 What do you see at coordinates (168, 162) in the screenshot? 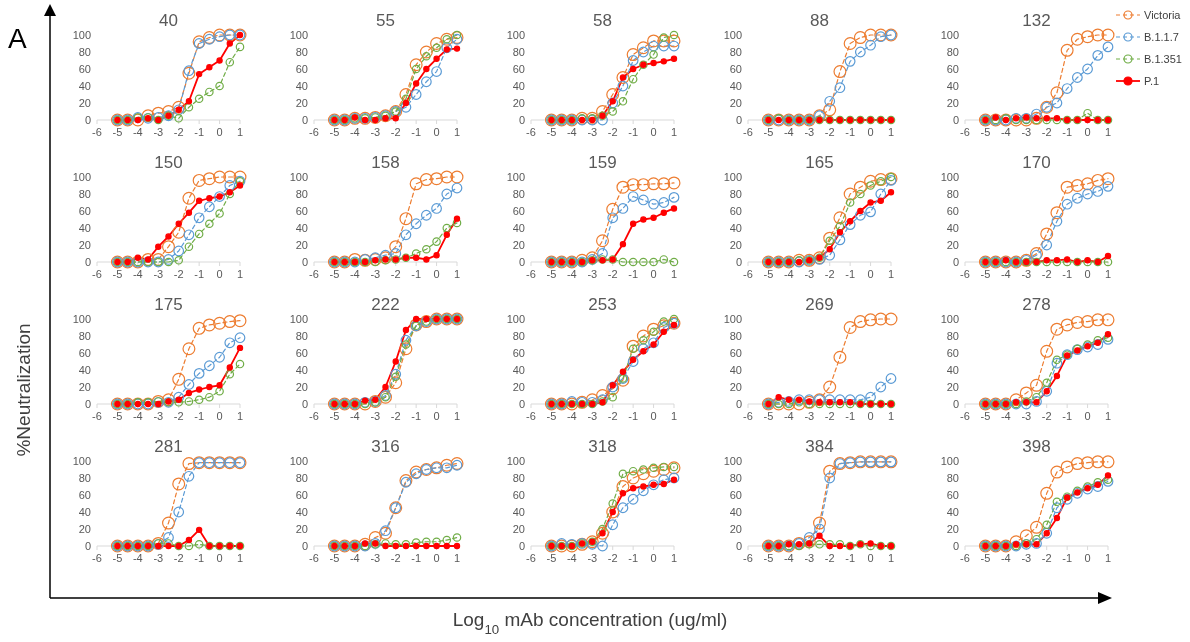
I see `chart-title: 150` at bounding box center [168, 162].